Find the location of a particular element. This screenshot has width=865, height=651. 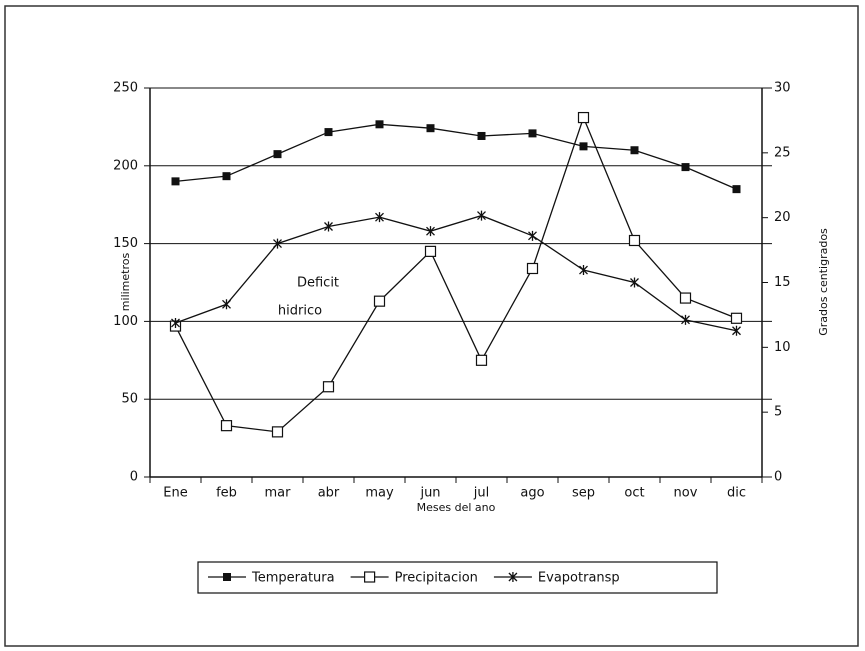

x-tick-label: jul is located at coordinates (481, 493).